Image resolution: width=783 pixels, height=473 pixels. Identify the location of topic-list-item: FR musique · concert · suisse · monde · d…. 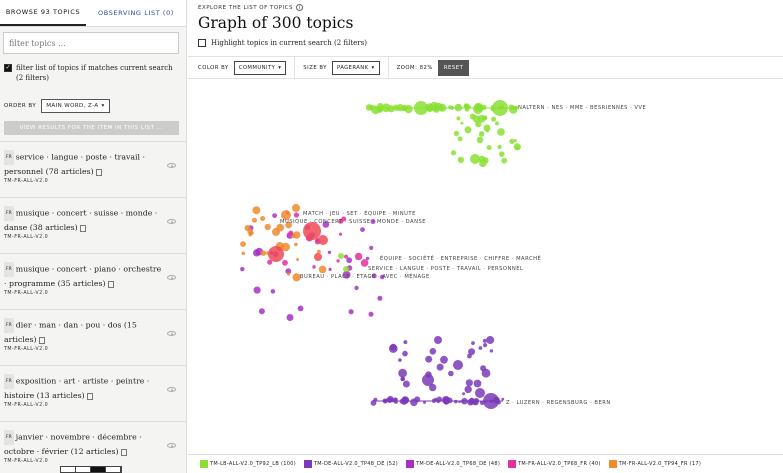
(93, 225).